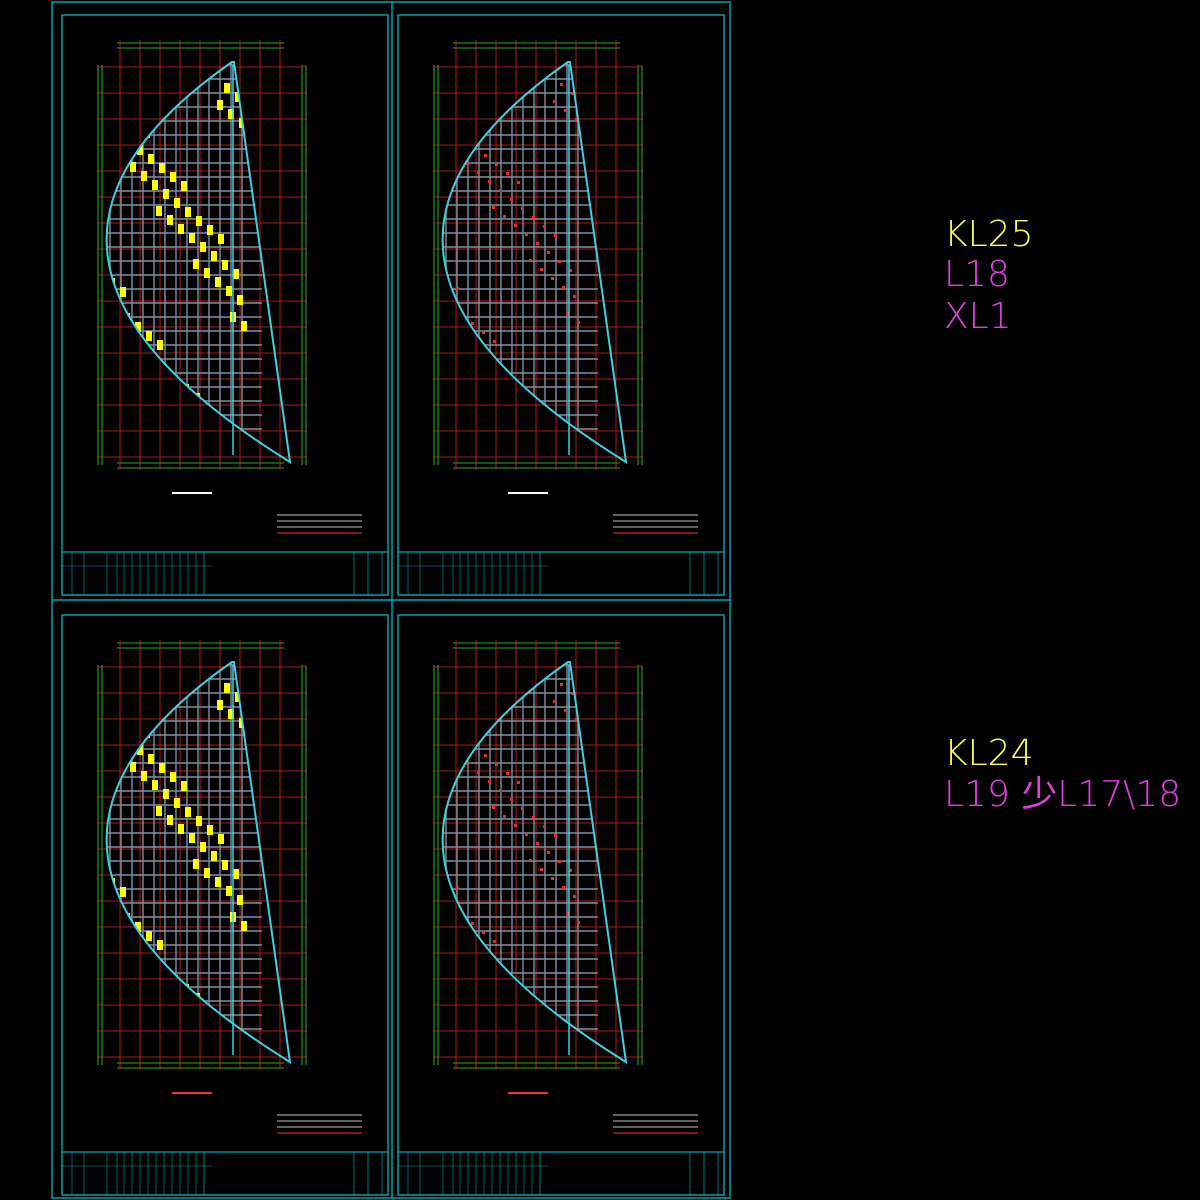 The height and width of the screenshot is (1200, 1200). I want to click on notes: KL25 L18 XL1 KL24 L19 少L17\18, so click(1062, 514).